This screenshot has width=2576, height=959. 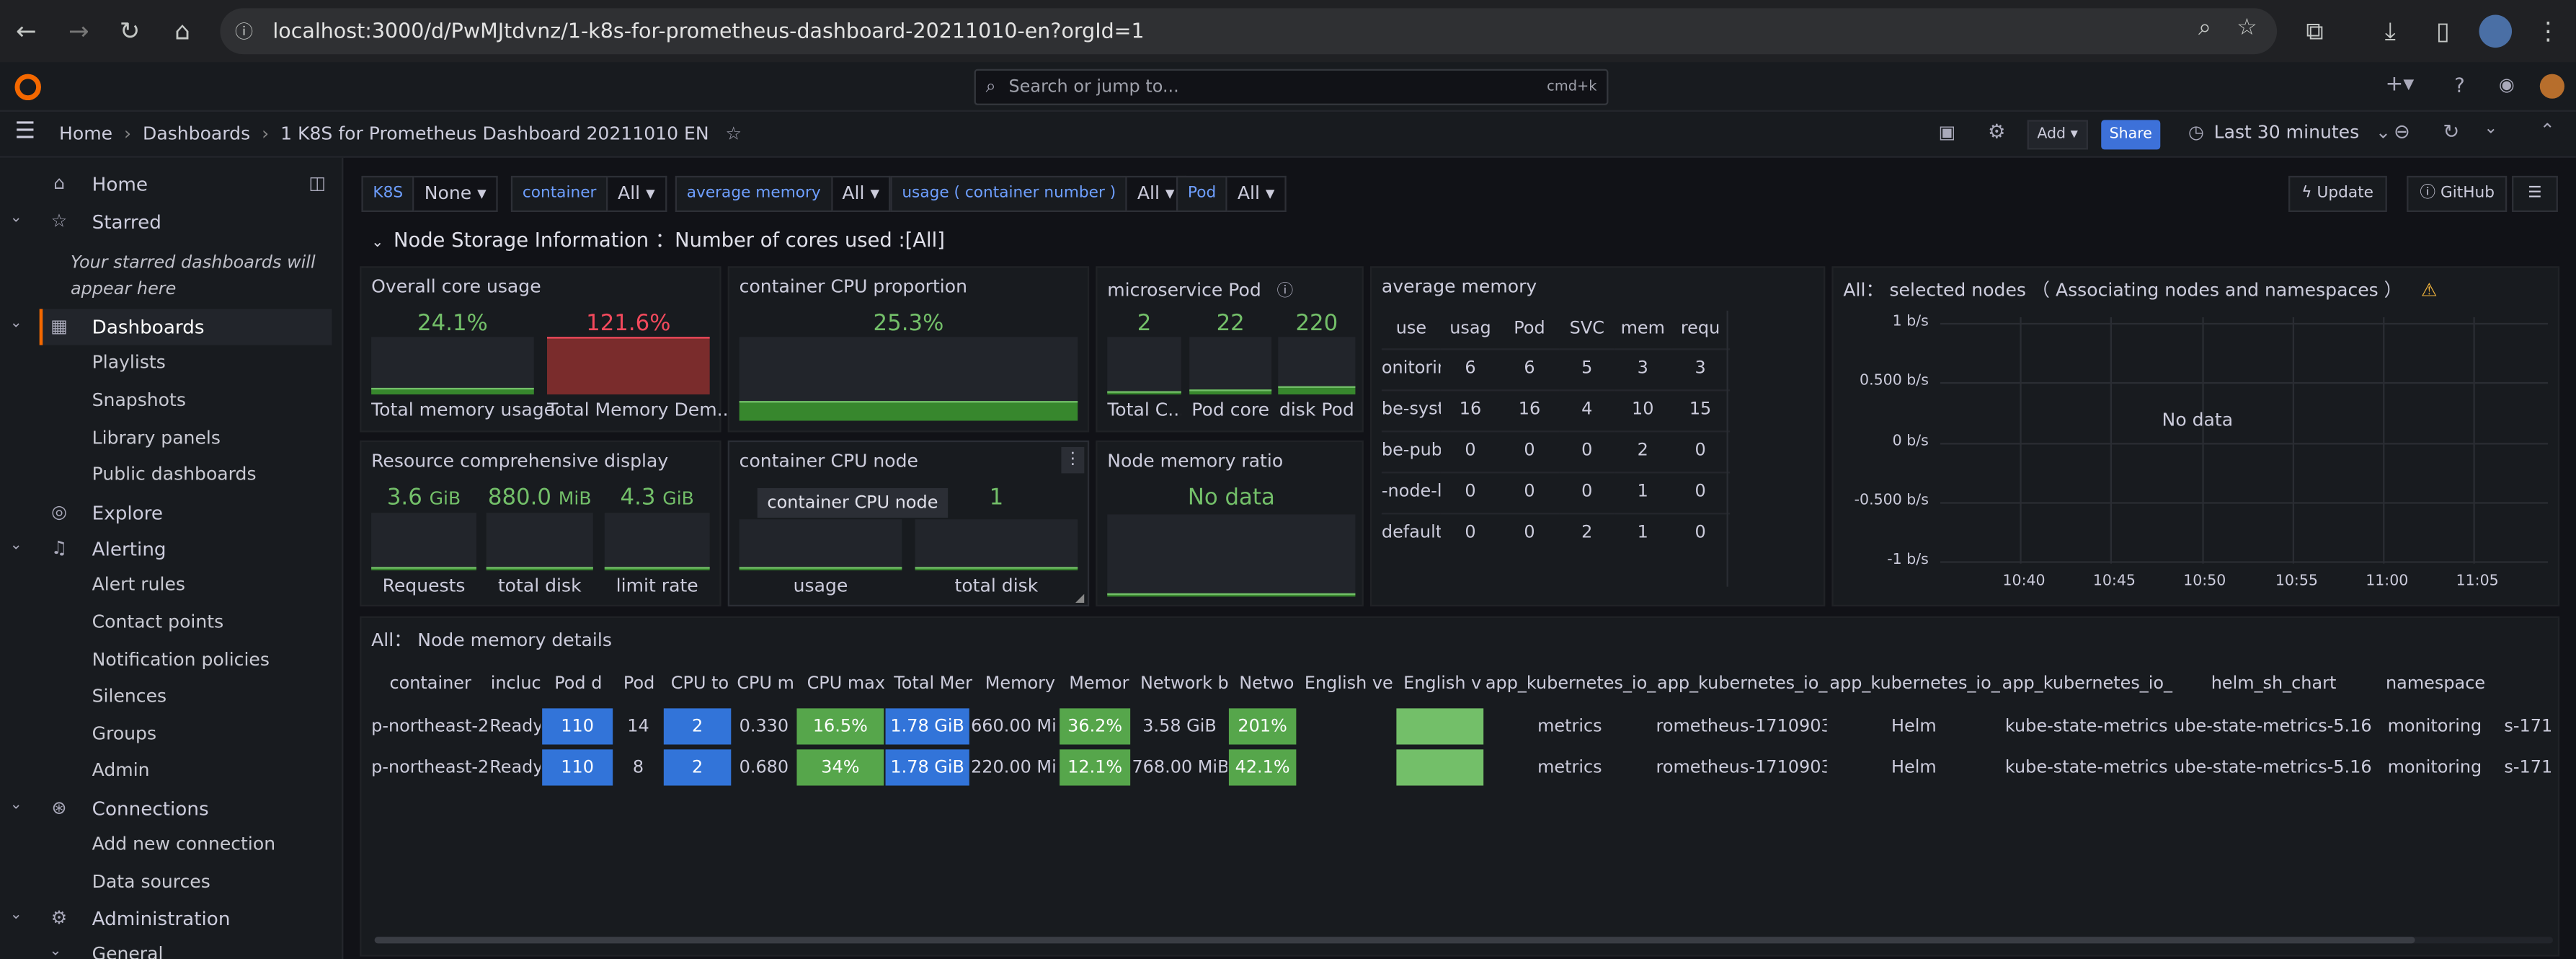 What do you see at coordinates (1080, 598) in the screenshot?
I see `resize-handle-icon: ◢` at bounding box center [1080, 598].